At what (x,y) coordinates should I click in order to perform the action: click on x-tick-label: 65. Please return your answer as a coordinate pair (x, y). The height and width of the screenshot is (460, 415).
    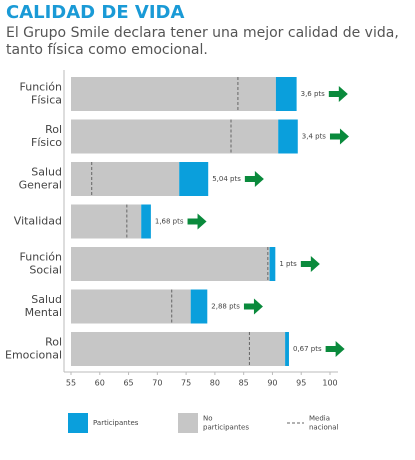
    Looking at the image, I should click on (128, 383).